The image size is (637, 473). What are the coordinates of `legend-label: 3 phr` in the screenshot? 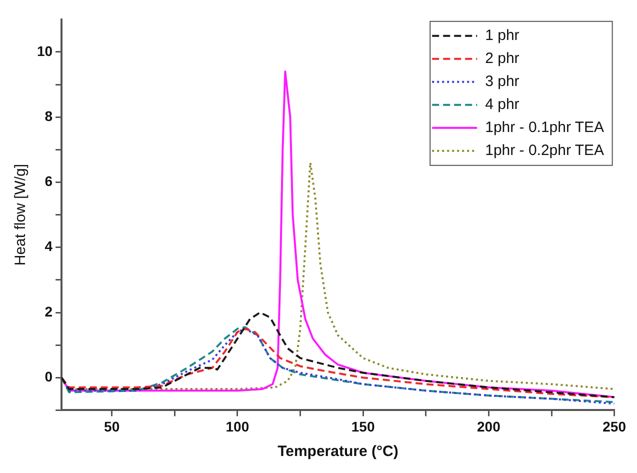 It's located at (502, 81).